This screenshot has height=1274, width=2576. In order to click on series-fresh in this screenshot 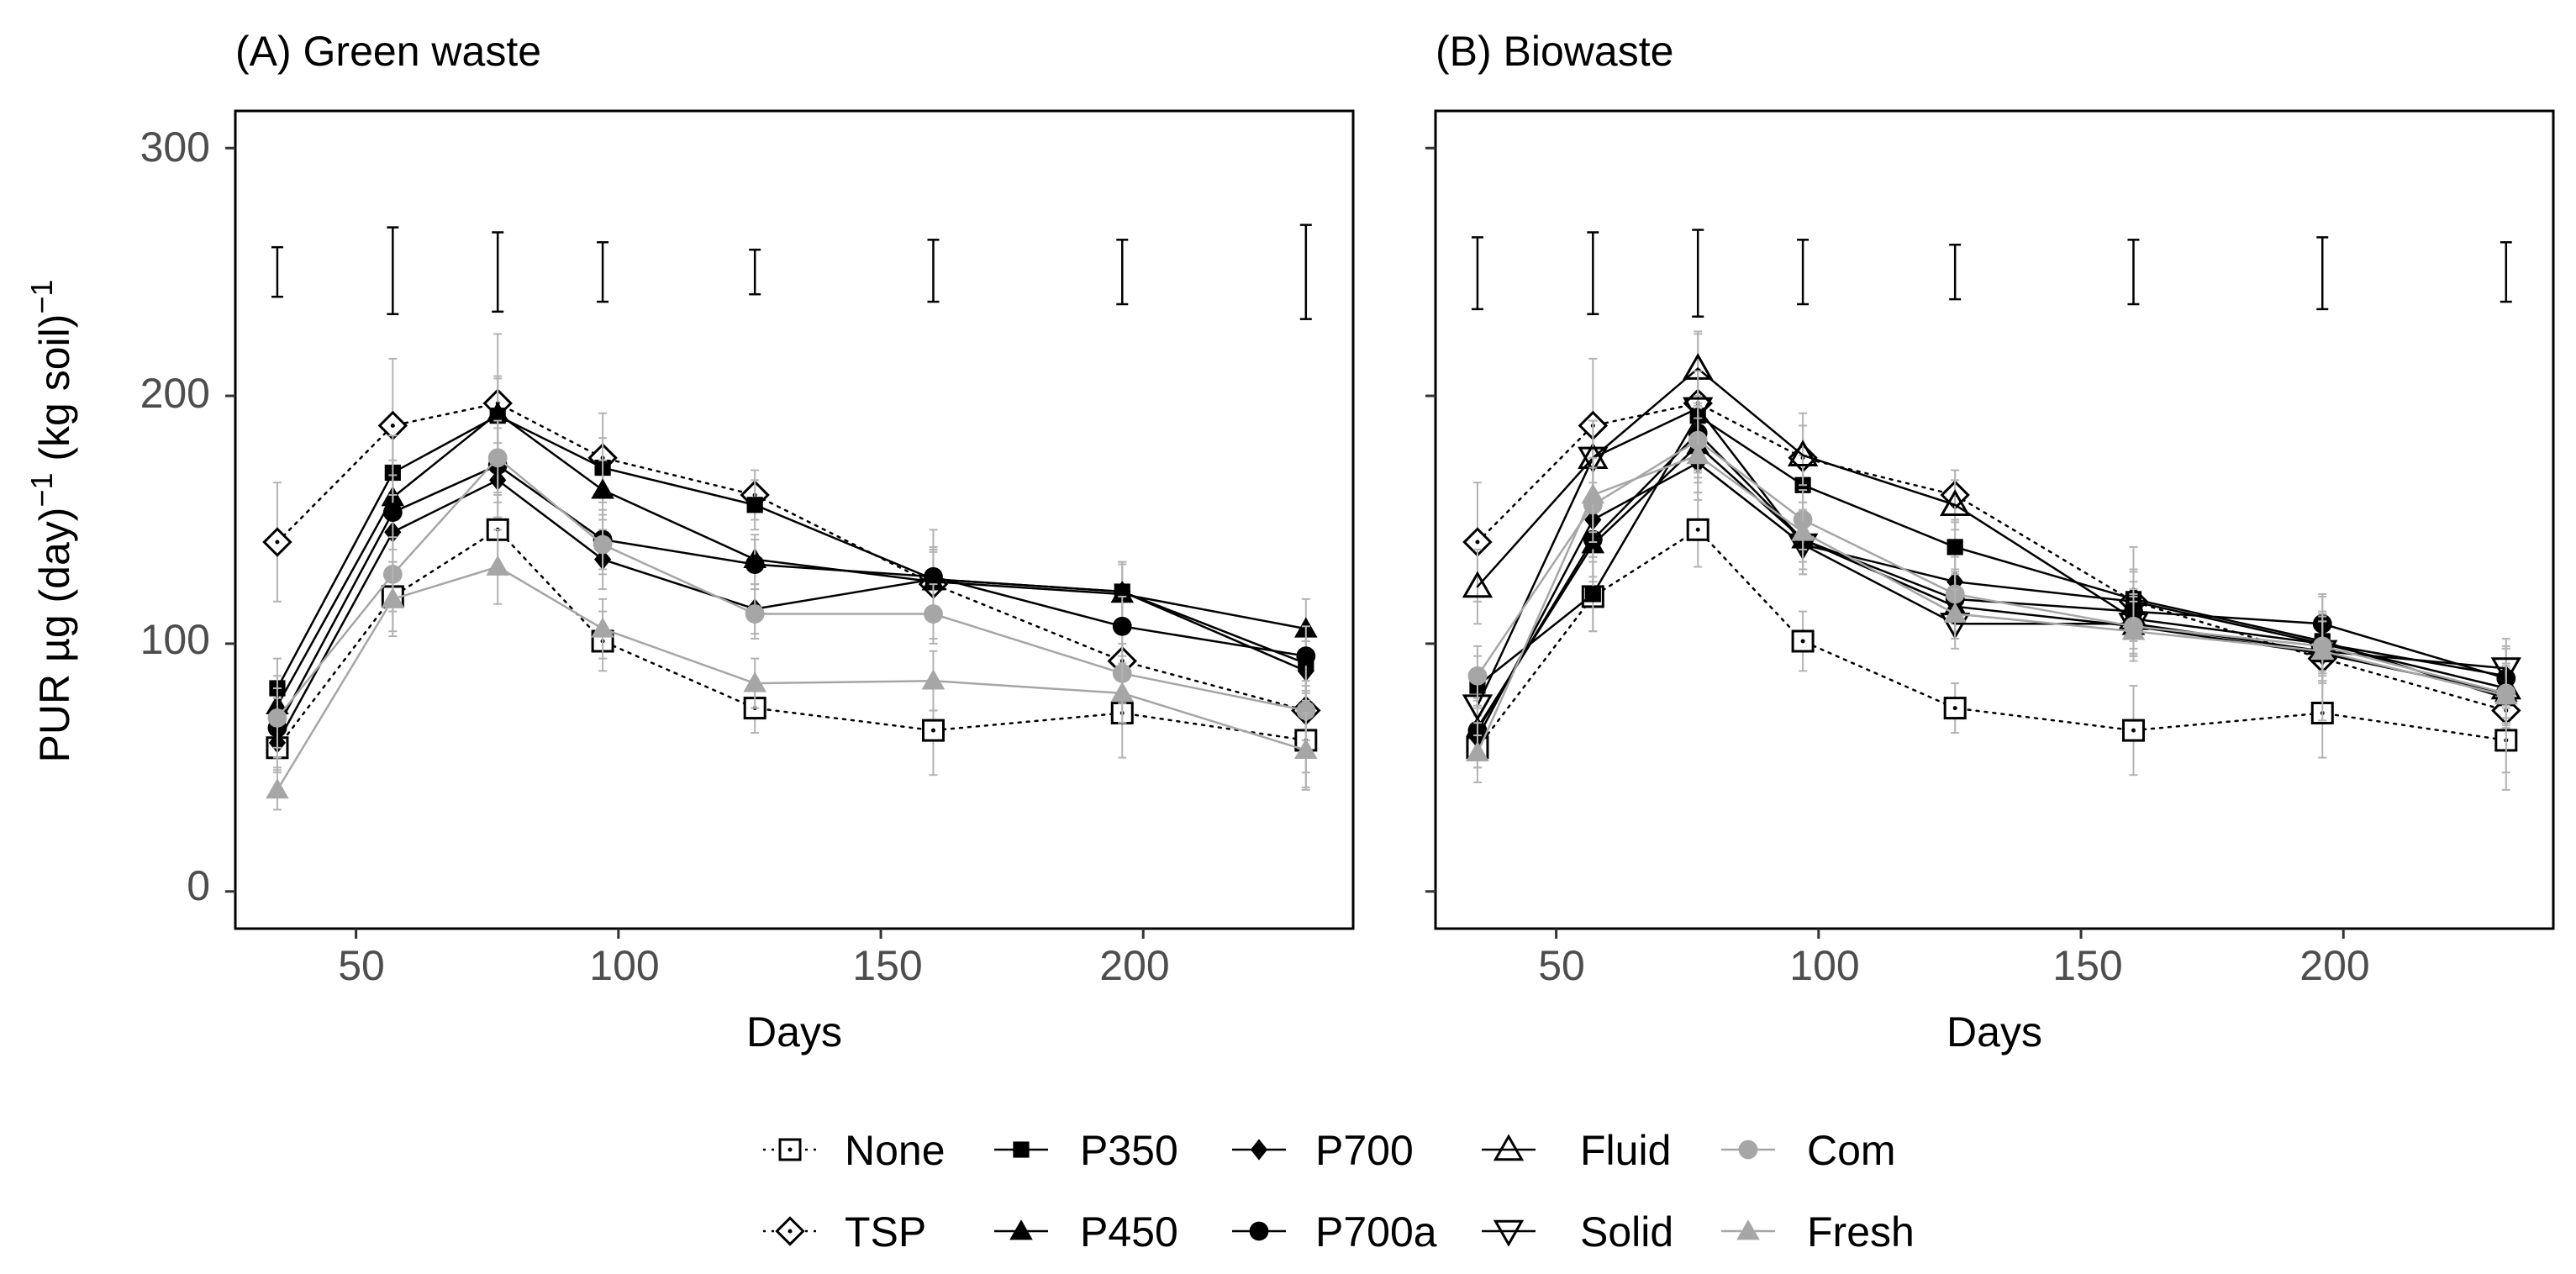, I will do `click(792, 670)`.